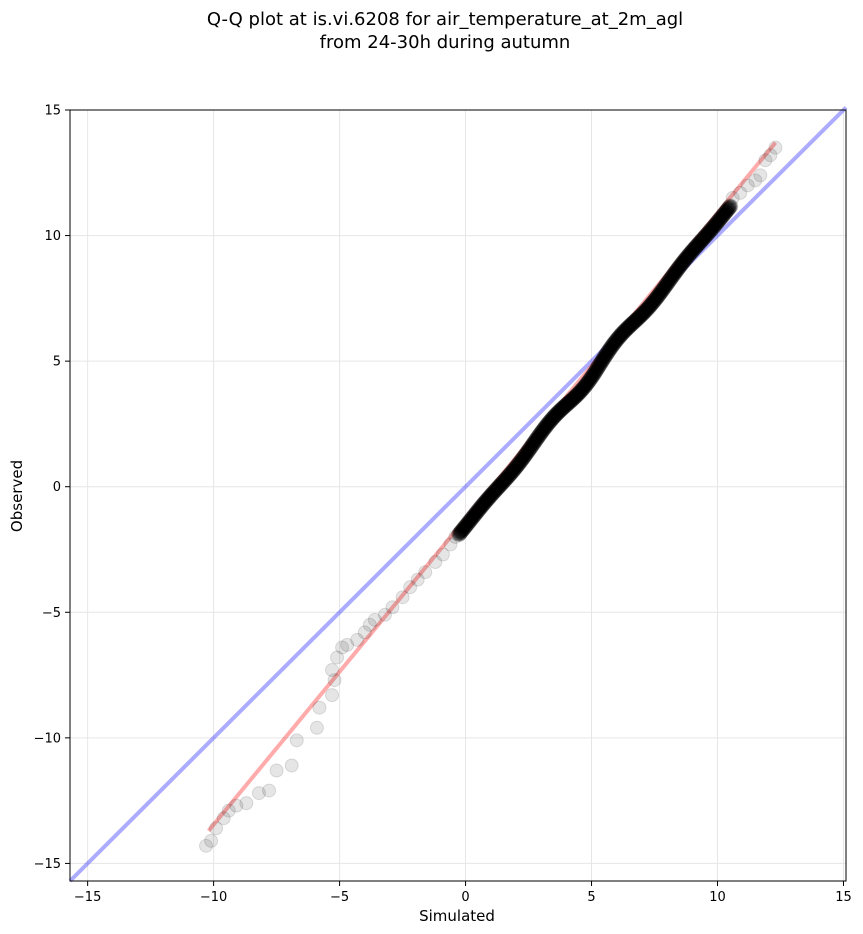 Image resolution: width=863 pixels, height=934 pixels. What do you see at coordinates (465, 897) in the screenshot?
I see `x-tick-label: 0` at bounding box center [465, 897].